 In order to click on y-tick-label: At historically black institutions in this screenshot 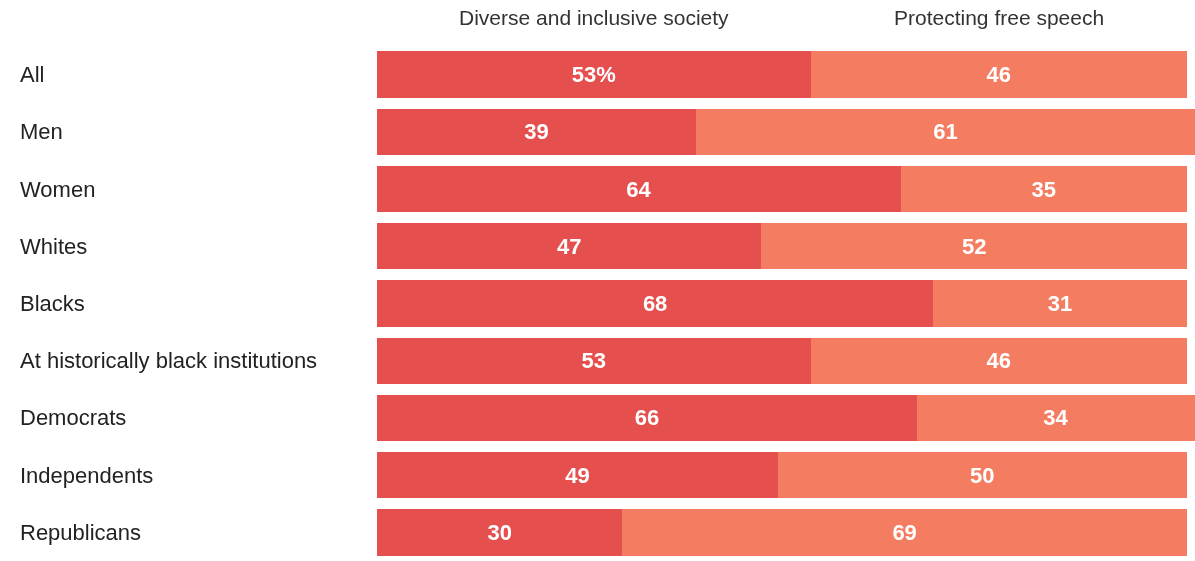, I will do `click(169, 360)`.